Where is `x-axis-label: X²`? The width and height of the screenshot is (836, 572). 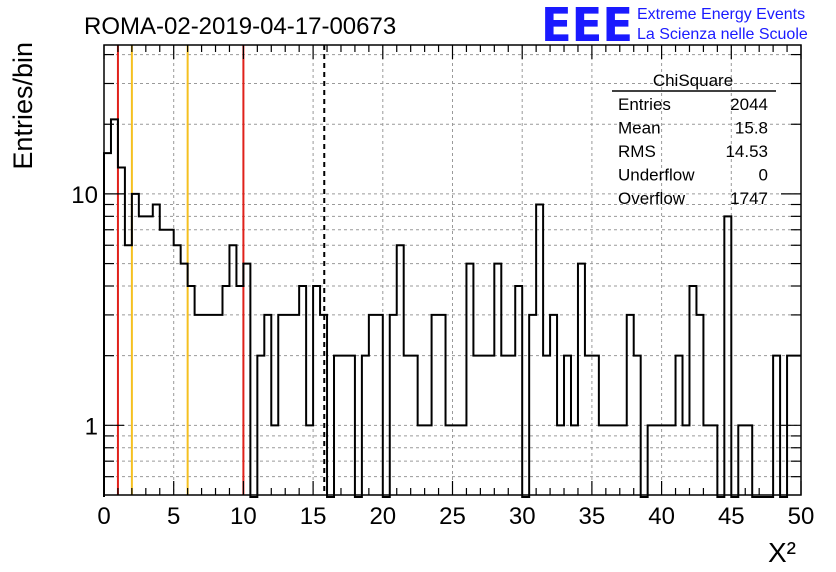
x-axis-label: X² is located at coordinates (782, 552).